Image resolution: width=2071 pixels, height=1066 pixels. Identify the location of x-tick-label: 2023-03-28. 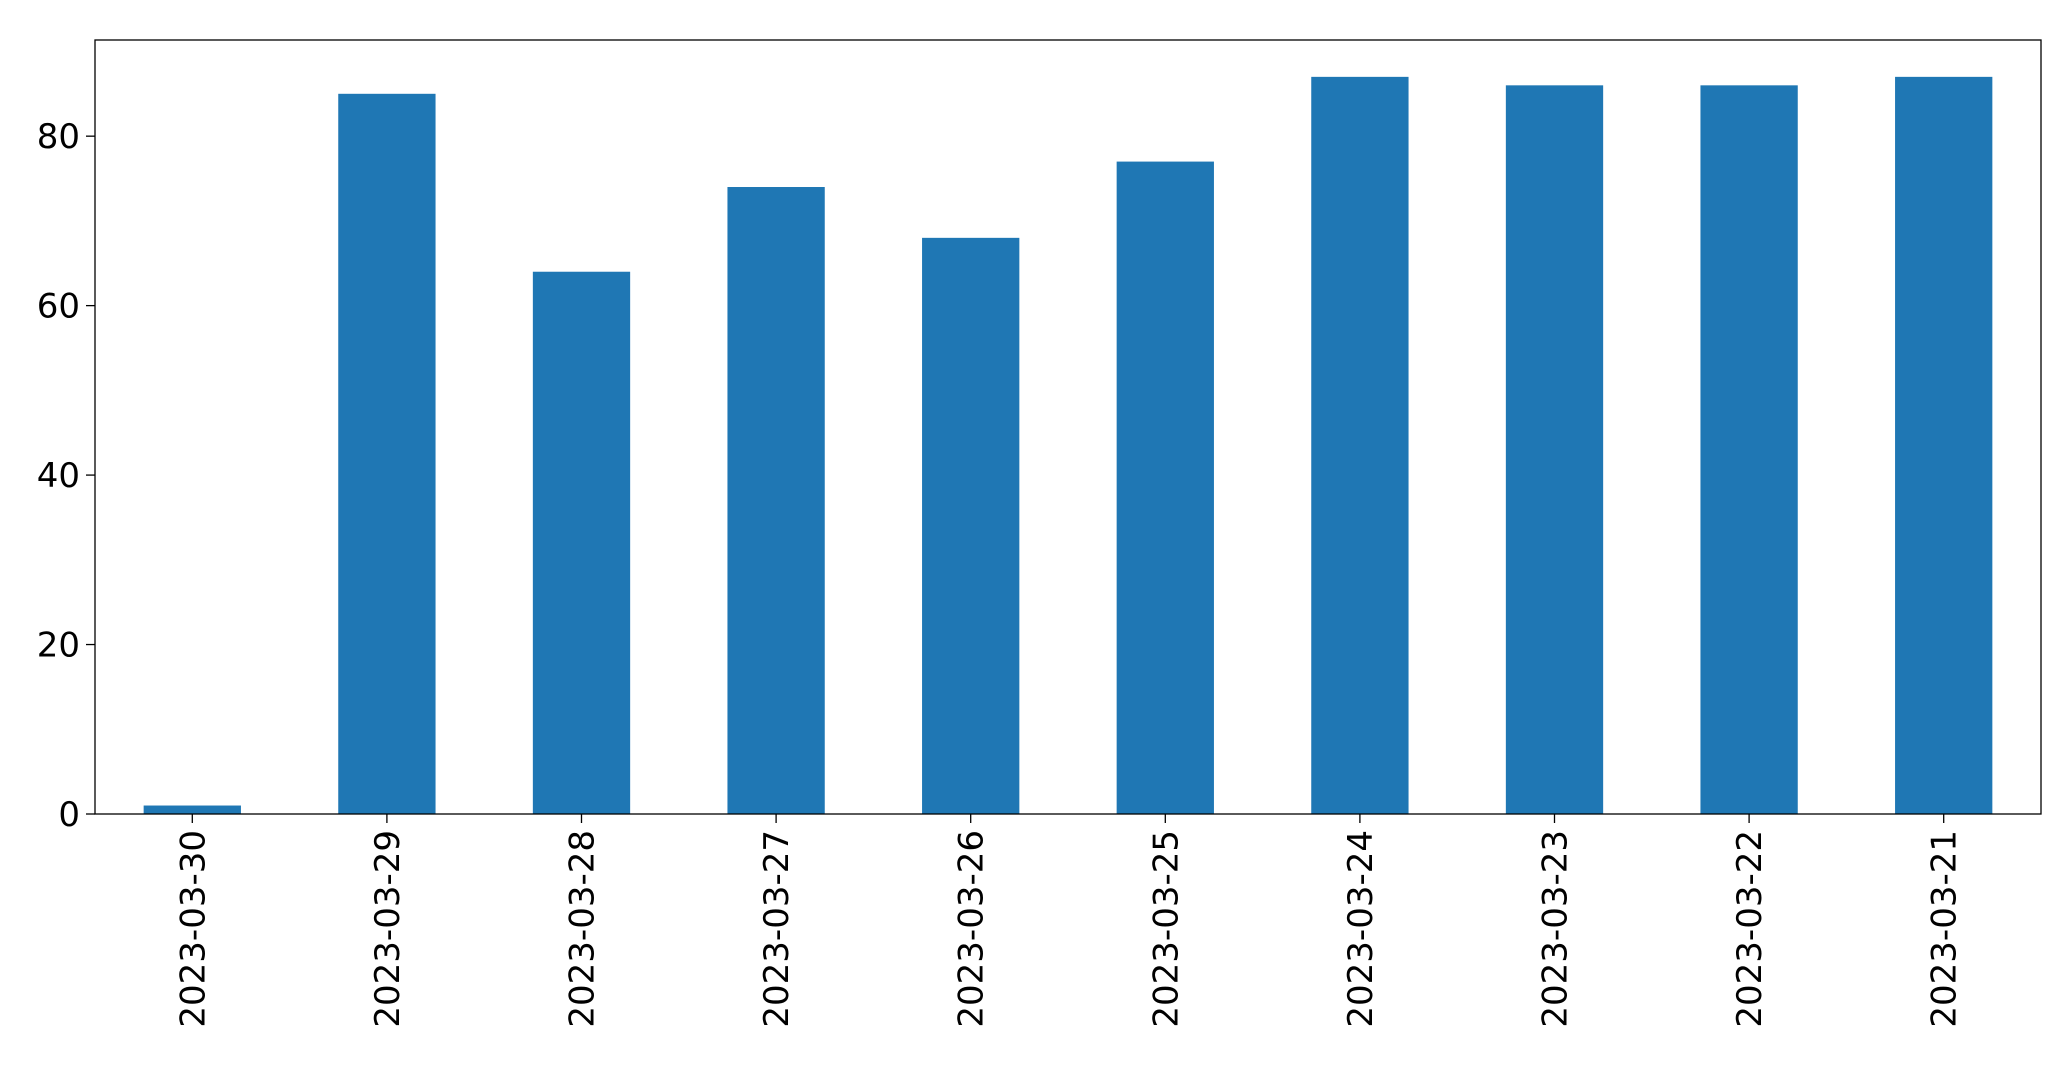
(583, 929).